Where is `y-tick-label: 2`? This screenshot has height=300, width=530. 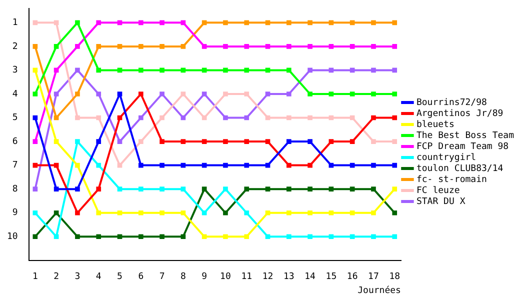
y-tick-label: 2 is located at coordinates (15, 47).